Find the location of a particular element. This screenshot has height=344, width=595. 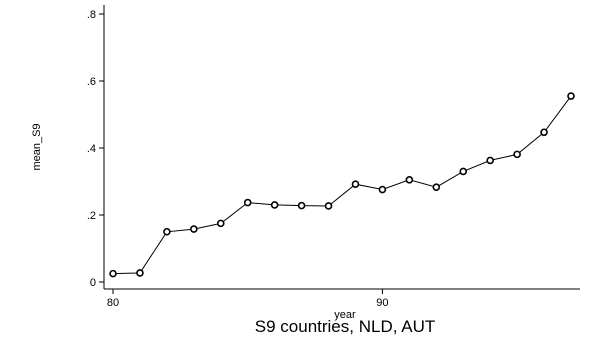

x-axis-ticks: 80 90 is located at coordinates (248, 299).